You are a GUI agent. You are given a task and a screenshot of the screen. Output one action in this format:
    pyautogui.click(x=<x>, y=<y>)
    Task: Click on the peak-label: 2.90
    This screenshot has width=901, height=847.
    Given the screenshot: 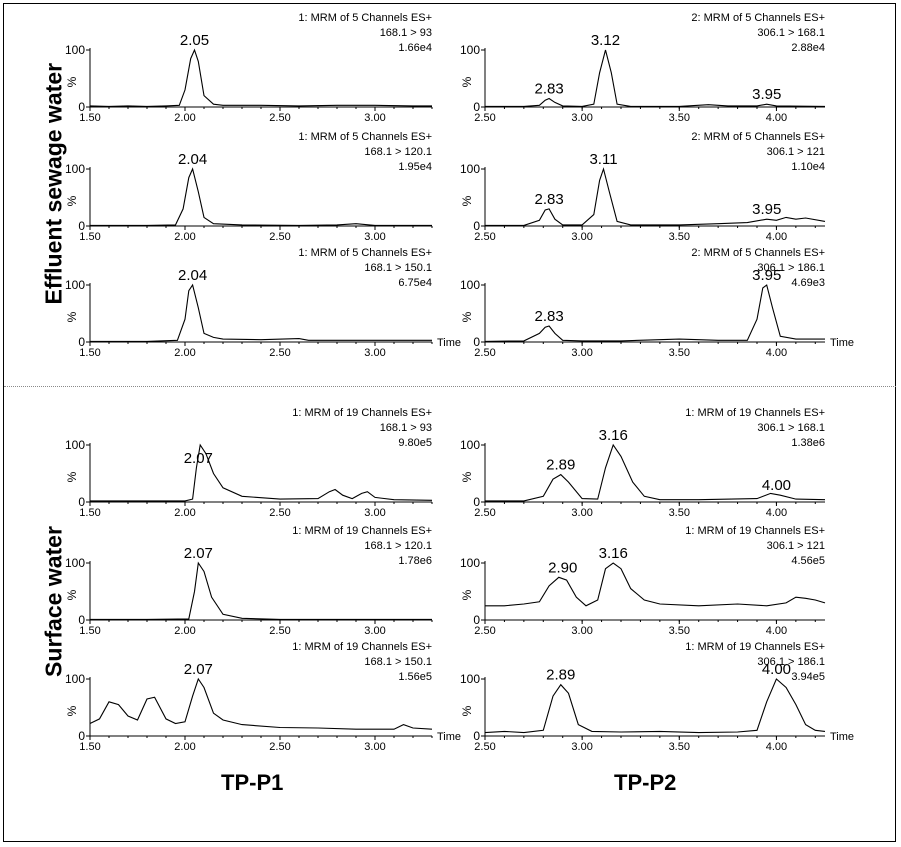 What is the action you would take?
    pyautogui.click(x=562, y=567)
    